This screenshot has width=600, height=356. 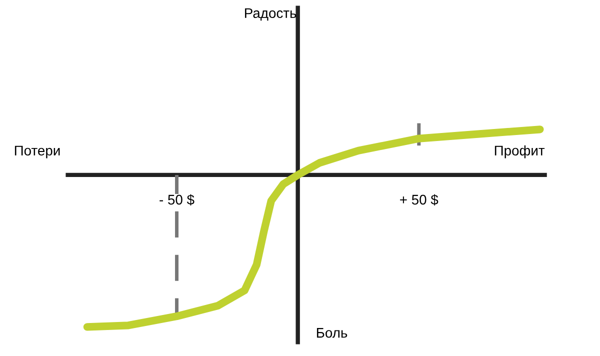 I want to click on text: Потери, so click(x=37, y=152).